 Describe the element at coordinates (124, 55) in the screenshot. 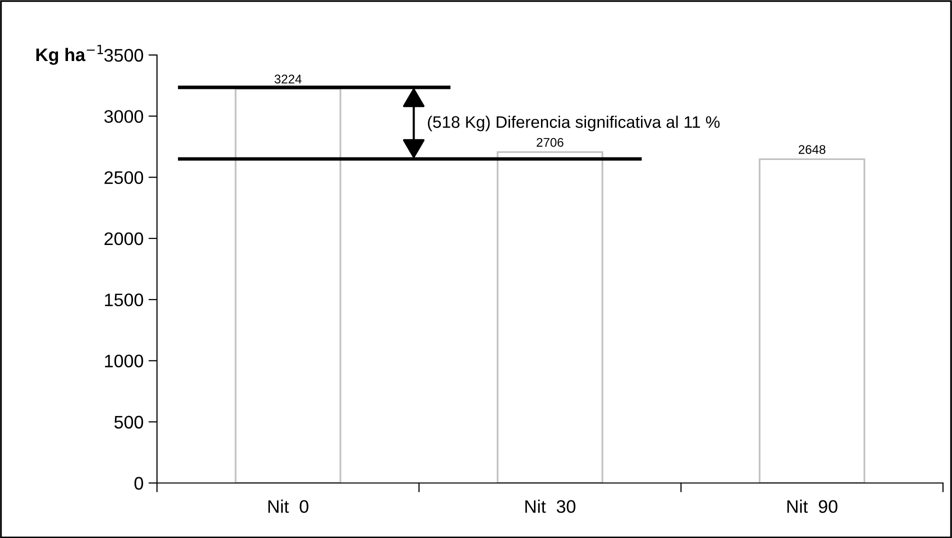

I see `y-tick-label: 3500` at that location.